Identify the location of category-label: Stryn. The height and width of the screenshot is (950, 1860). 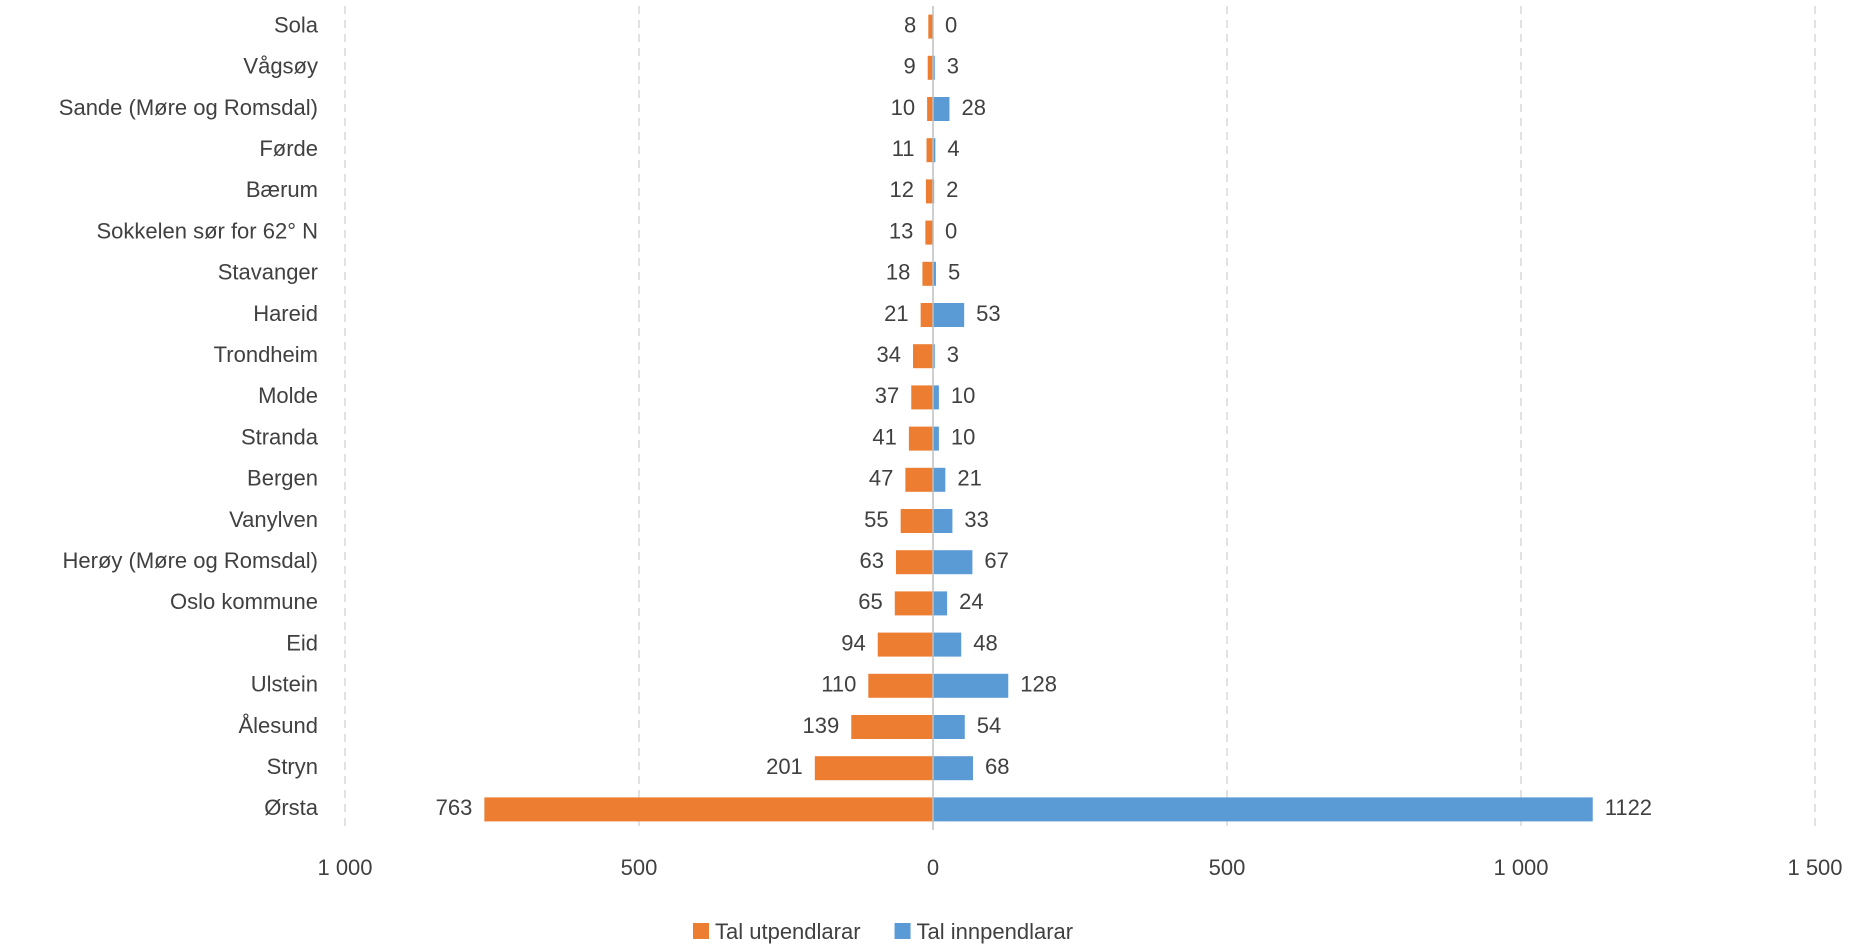
(292, 766).